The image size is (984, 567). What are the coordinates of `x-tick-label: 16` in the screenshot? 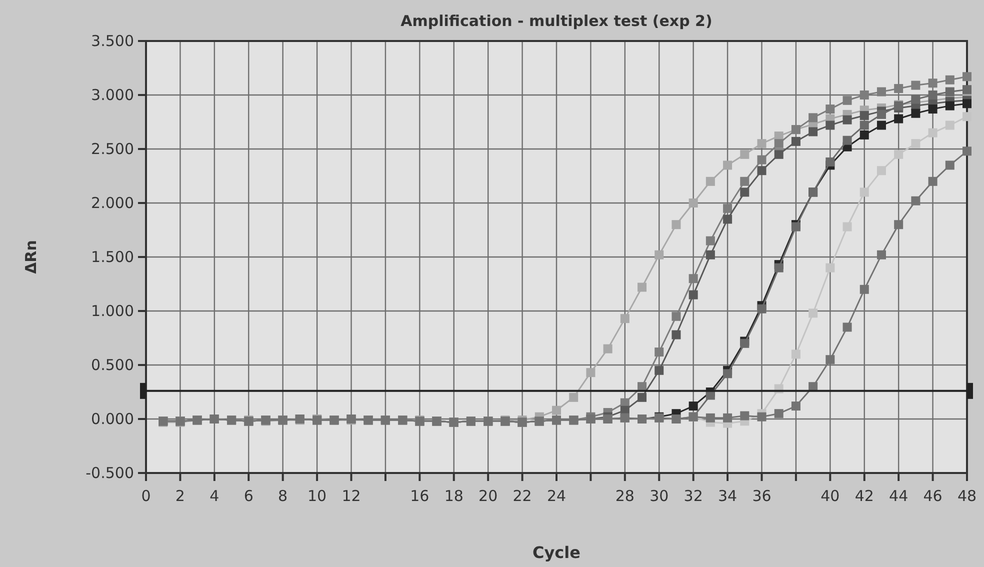 It's located at (420, 496).